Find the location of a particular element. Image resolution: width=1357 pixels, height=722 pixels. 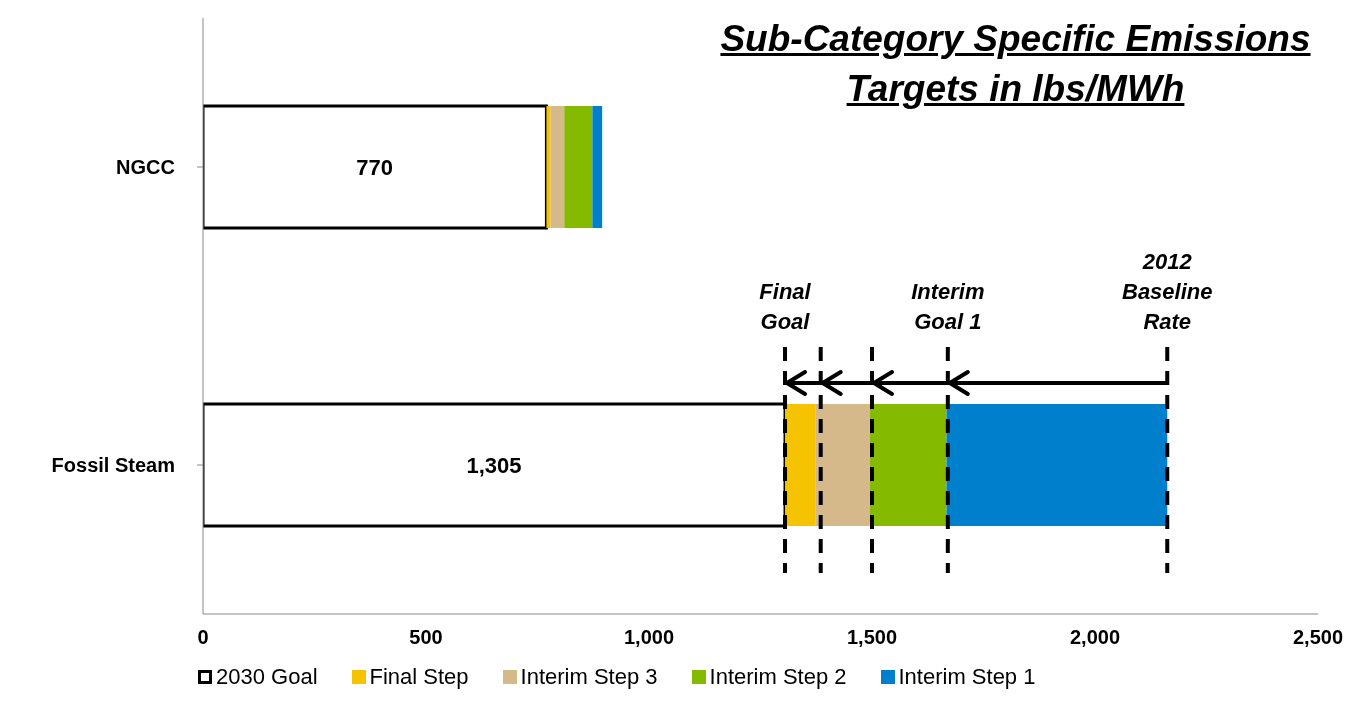

y-tick-label: Fossil Steam is located at coordinates (113, 465).